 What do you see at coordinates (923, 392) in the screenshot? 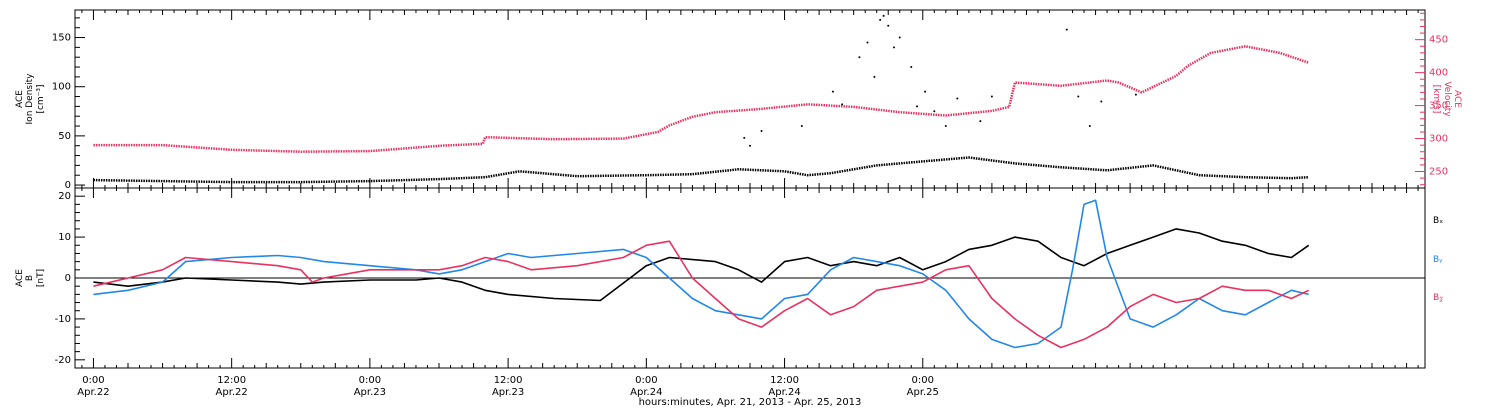
I see `x-tick-date-label: Apr.25` at bounding box center [923, 392].